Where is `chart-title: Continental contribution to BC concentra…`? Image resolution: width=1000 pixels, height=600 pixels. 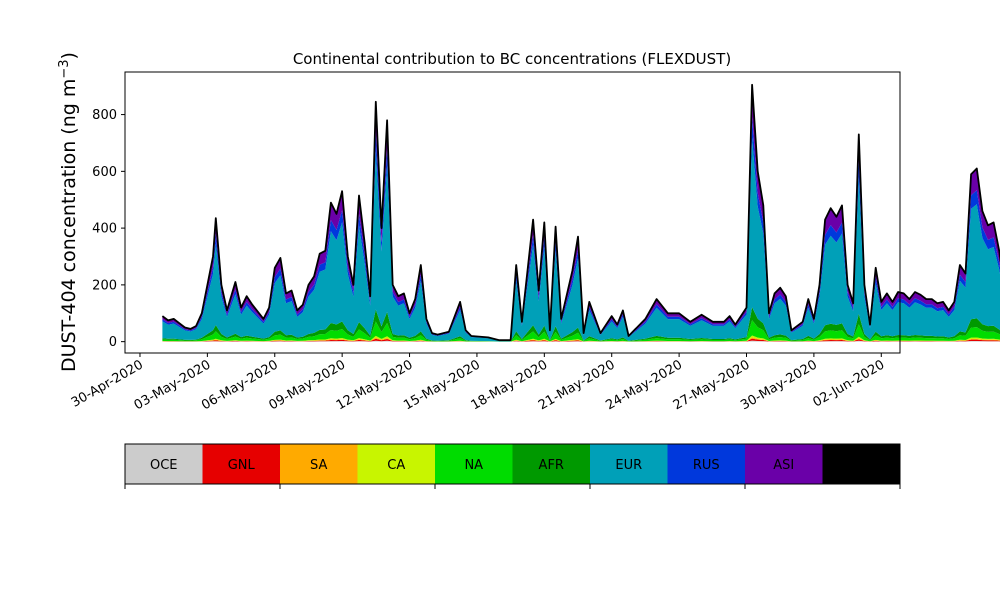 chart-title: Continental contribution to BC concentra… is located at coordinates (512, 59).